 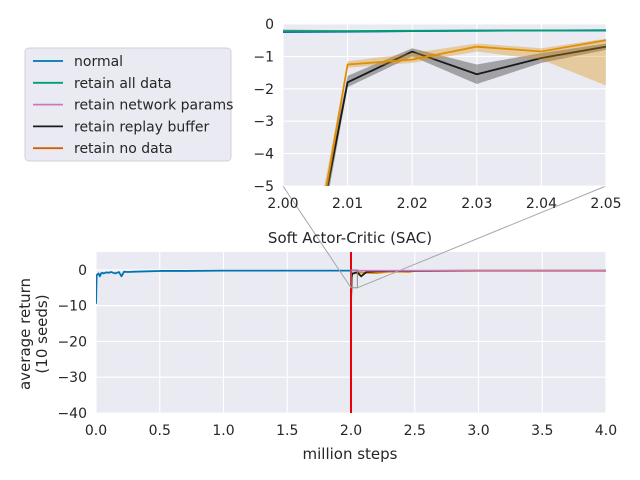 I want to click on inset-y-tick-label: −5, so click(x=263, y=187).